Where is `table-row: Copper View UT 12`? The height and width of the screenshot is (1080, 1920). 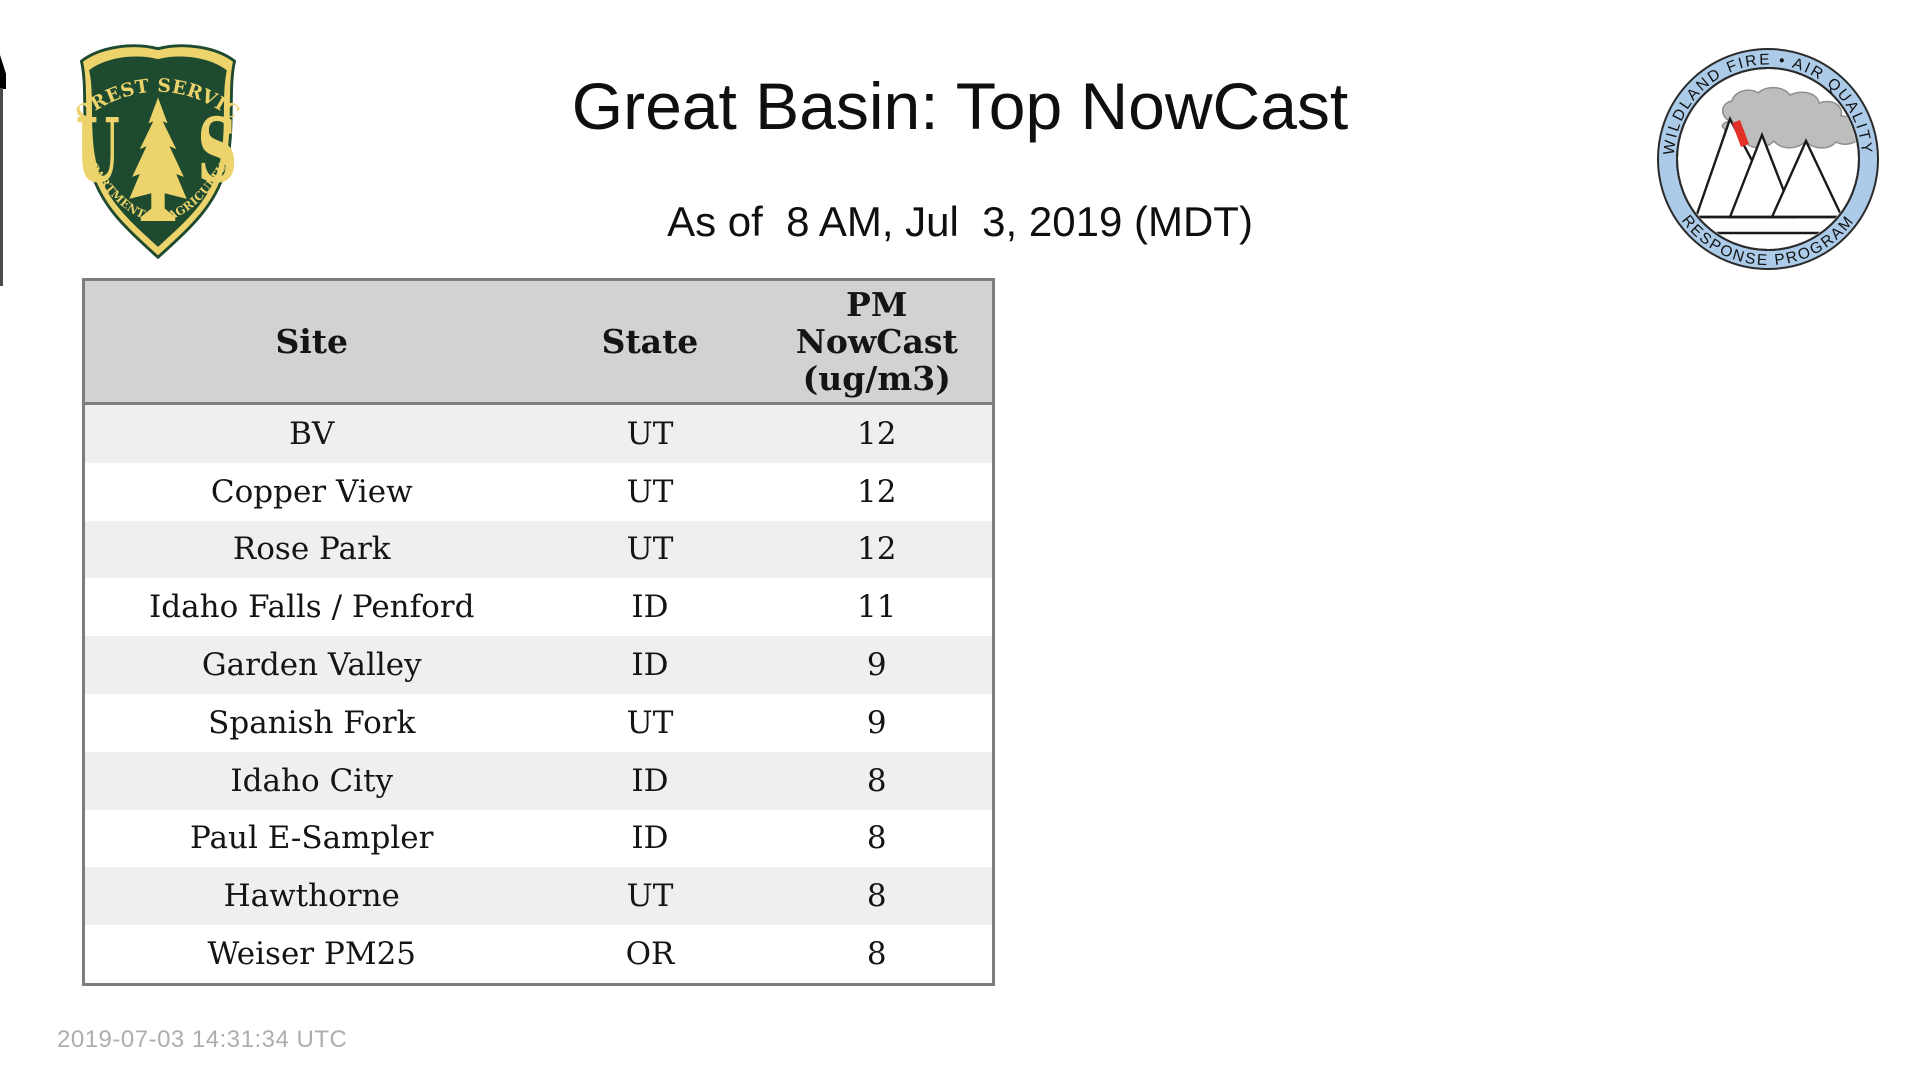 table-row: Copper View UT 12 is located at coordinates (538, 491).